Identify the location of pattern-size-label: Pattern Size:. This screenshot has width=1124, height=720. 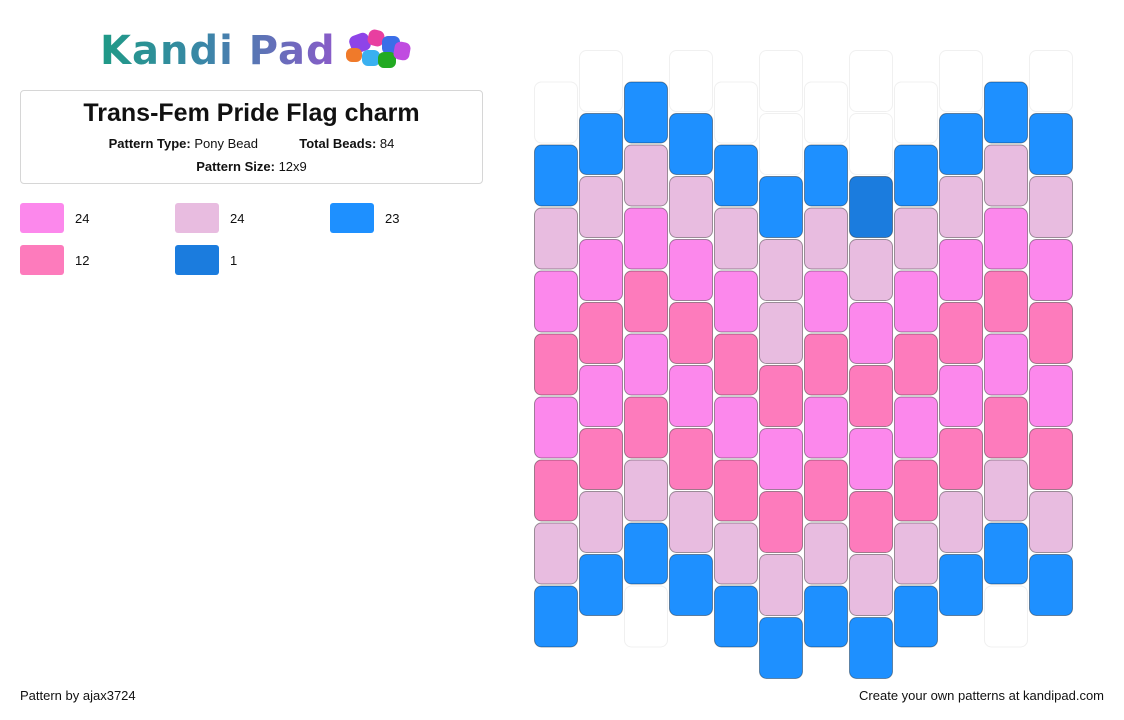
(235, 166).